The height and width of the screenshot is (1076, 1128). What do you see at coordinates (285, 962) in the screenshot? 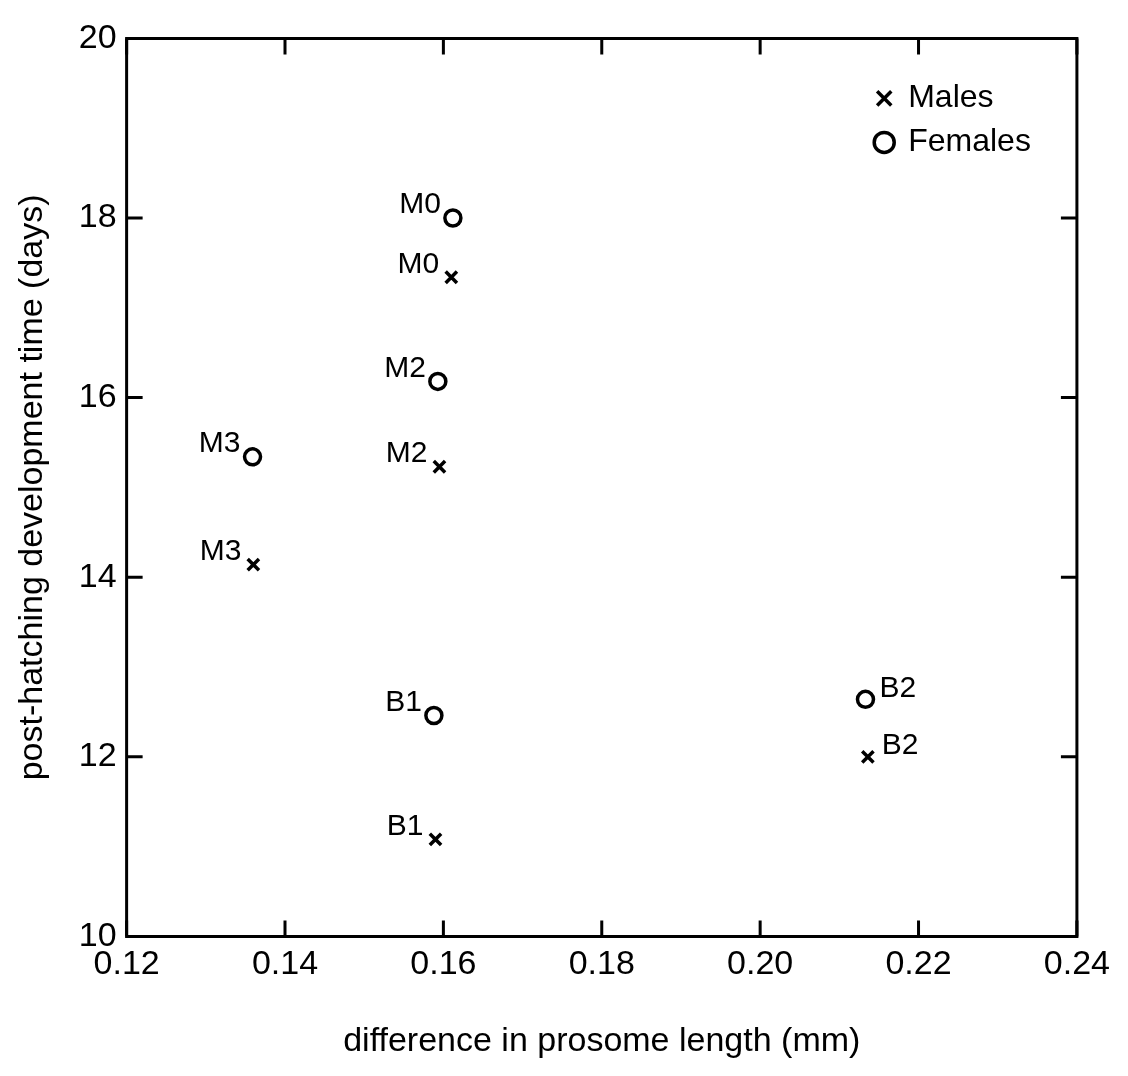
I see `x-tick-label: 0.14` at bounding box center [285, 962].